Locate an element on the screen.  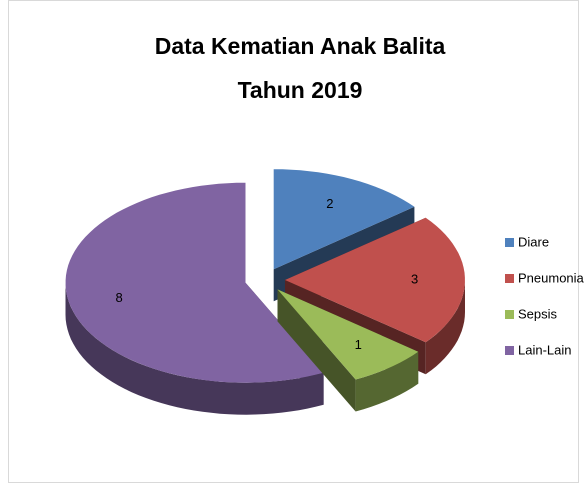
chart-title: Data Kematian Anak Balita is located at coordinates (300, 46).